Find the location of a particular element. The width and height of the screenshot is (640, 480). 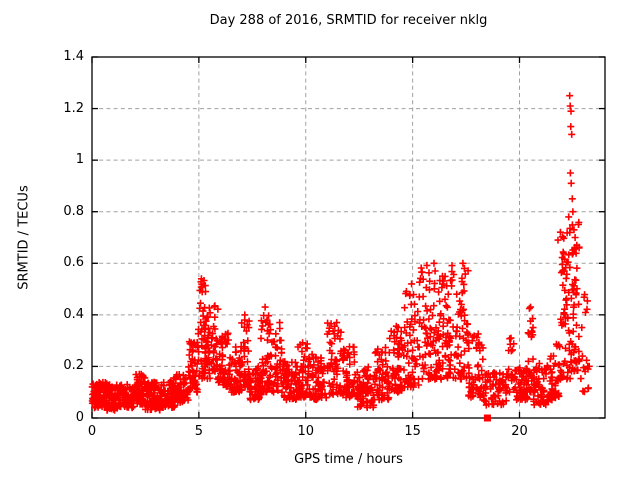

y-axis-label: SRMTID / TECUs is located at coordinates (24, 237).